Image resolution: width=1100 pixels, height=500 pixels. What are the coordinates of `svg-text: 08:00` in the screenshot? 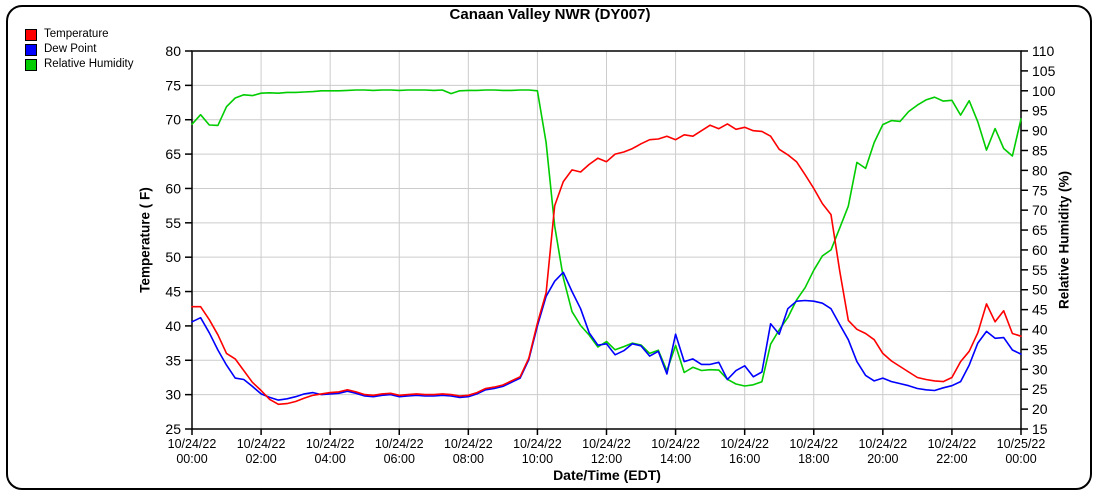 It's located at (468, 459).